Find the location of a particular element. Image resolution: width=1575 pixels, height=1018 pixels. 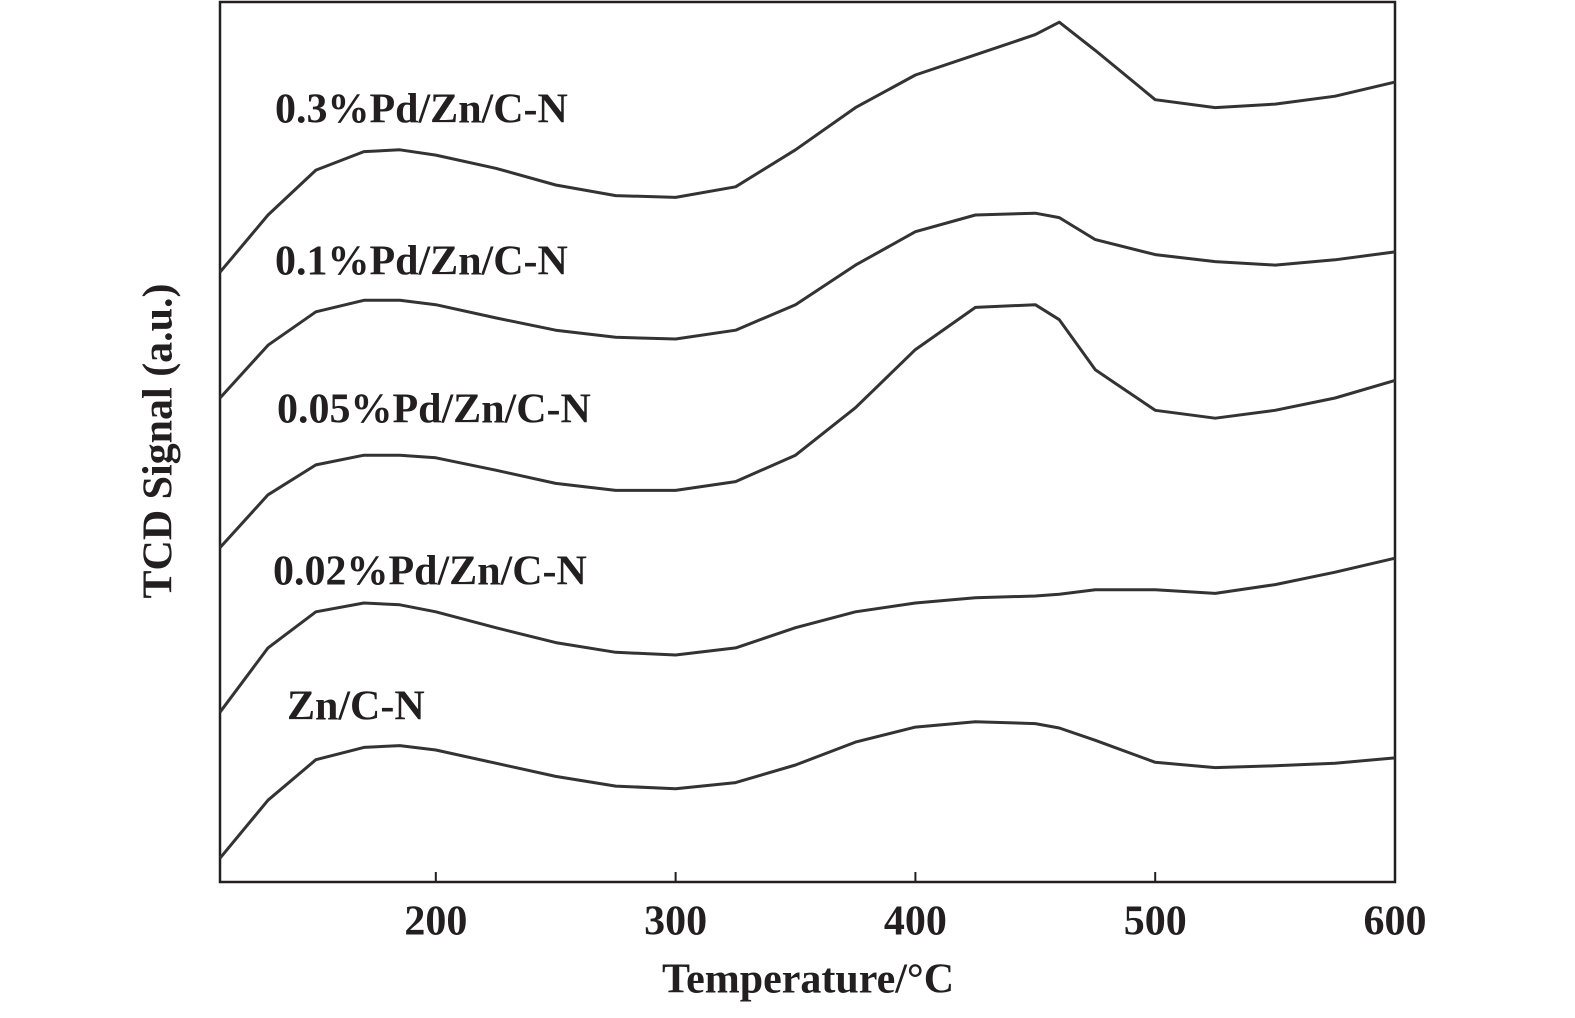

series-label: 0.1%Pd/Zn/C-N is located at coordinates (421, 262).